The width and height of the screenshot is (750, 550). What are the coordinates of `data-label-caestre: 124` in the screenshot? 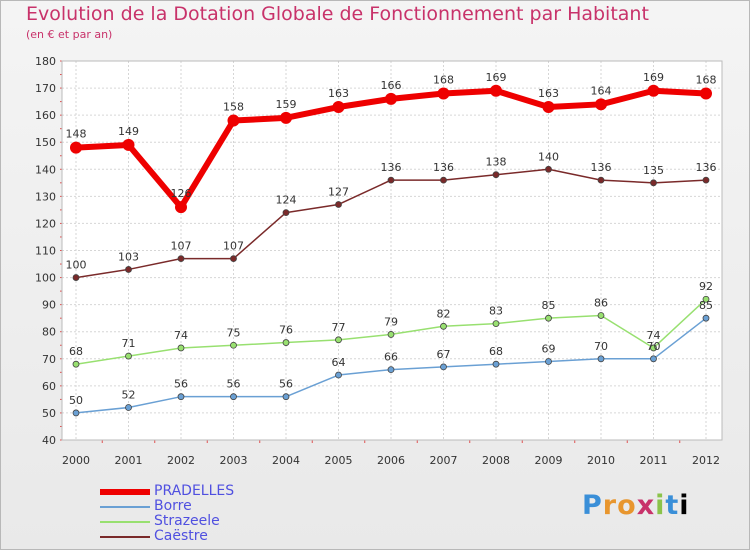 It's located at (286, 200).